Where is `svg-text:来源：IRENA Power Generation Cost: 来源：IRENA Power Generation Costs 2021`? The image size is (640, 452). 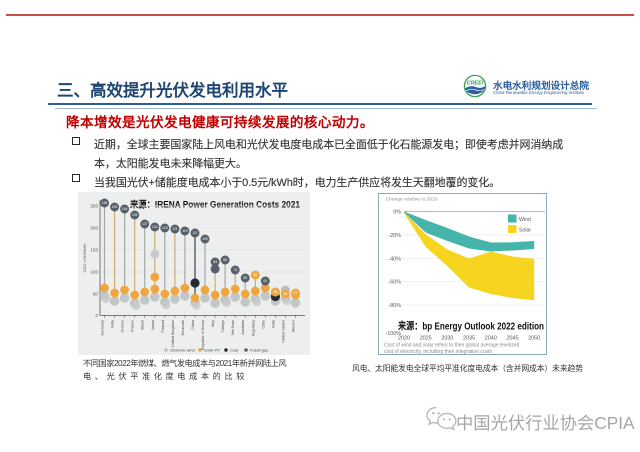
svg-text:来源：IRENA Power Generation Cost: 来源：IRENA Power Generation Costs 2021 is located at coordinates (214, 204).